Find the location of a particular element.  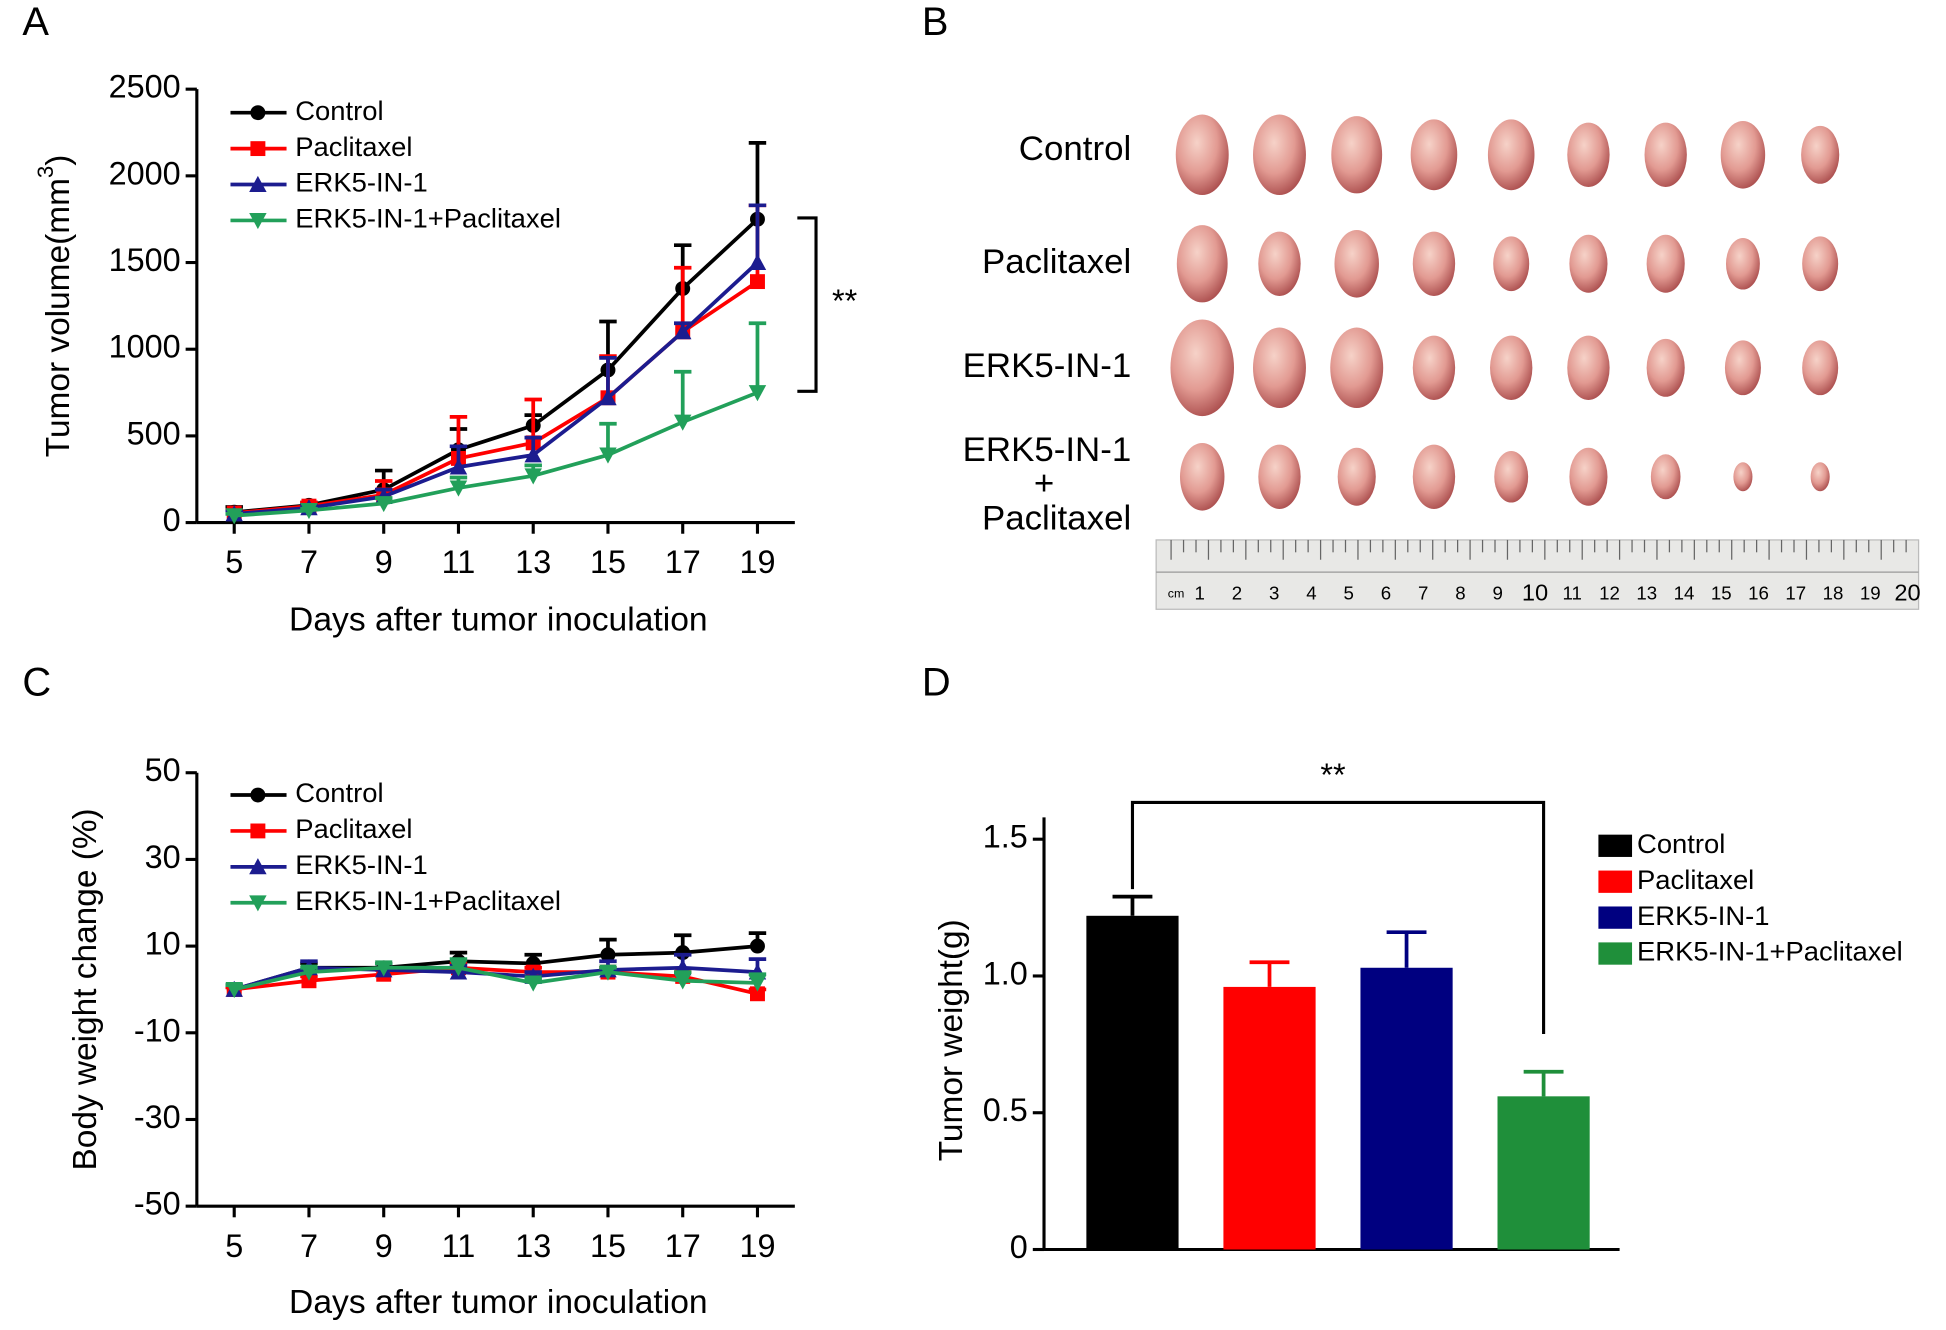

y-tick-label: 0.5 is located at coordinates (1005, 1110).